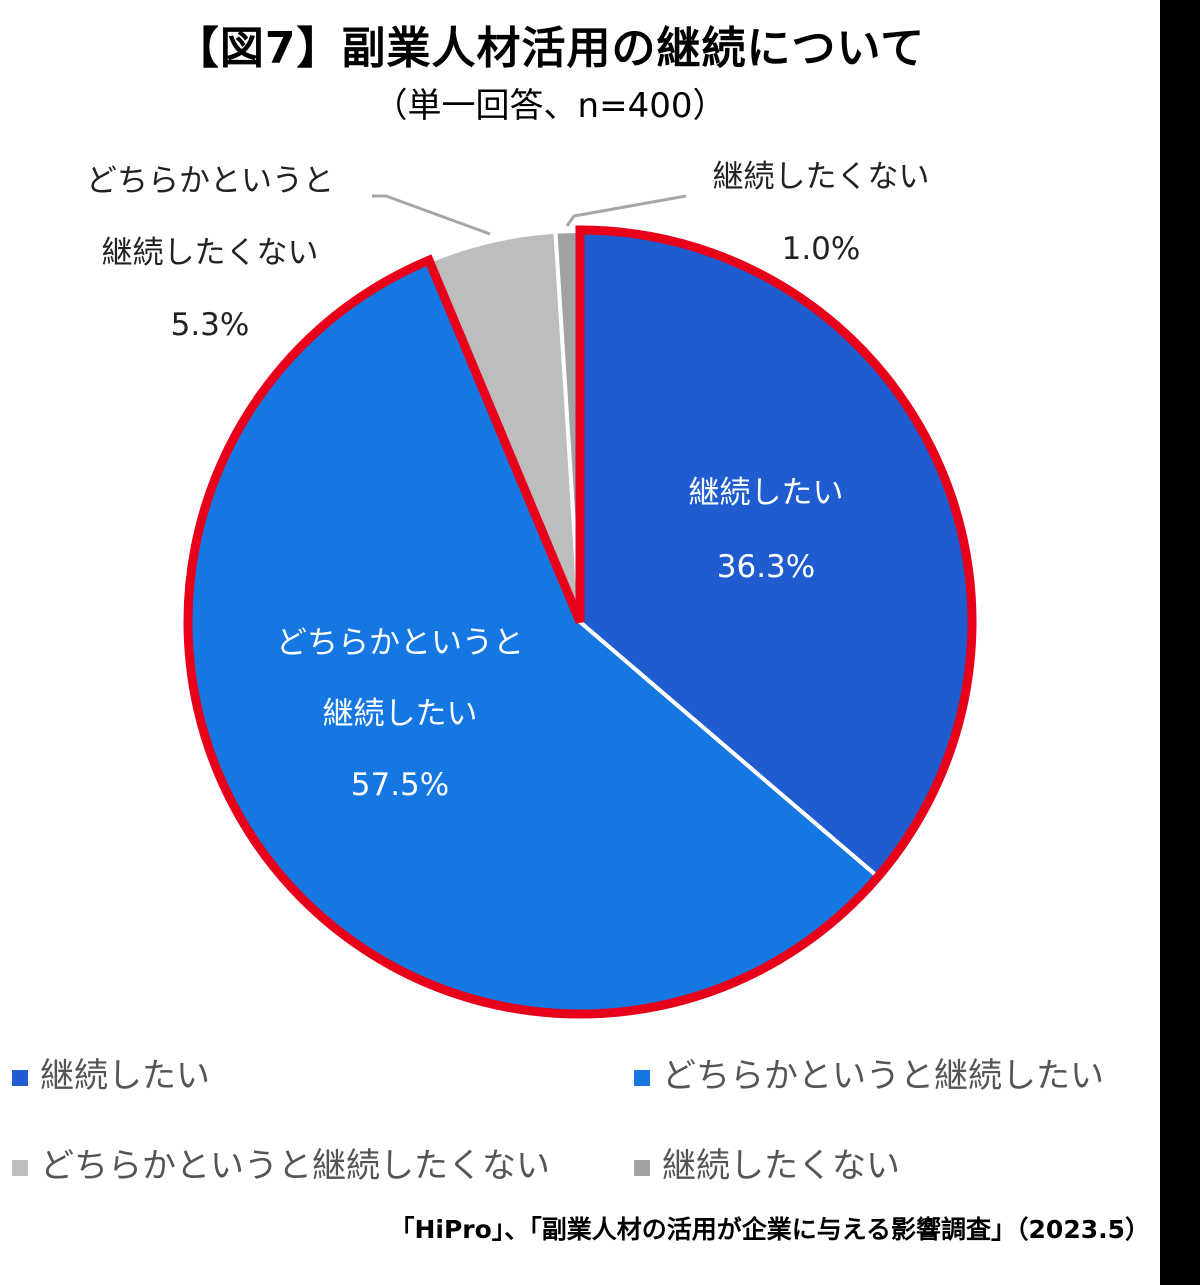 The width and height of the screenshot is (1200, 1285). What do you see at coordinates (1180, 642) in the screenshot?
I see `right-edge-bar` at bounding box center [1180, 642].